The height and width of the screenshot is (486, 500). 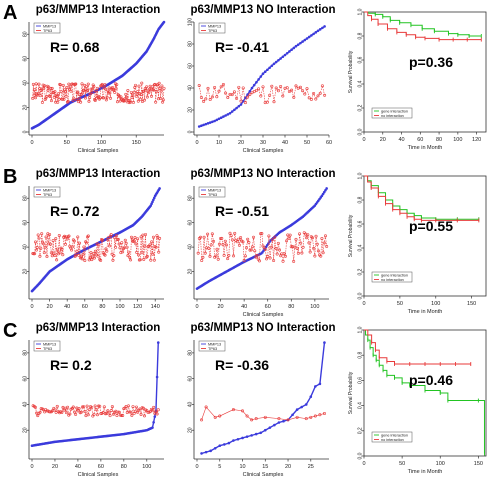 What do you see at coordinates (263, 475) in the screenshot?
I see `x-axis-label: Clinical Samples` at bounding box center [263, 475].